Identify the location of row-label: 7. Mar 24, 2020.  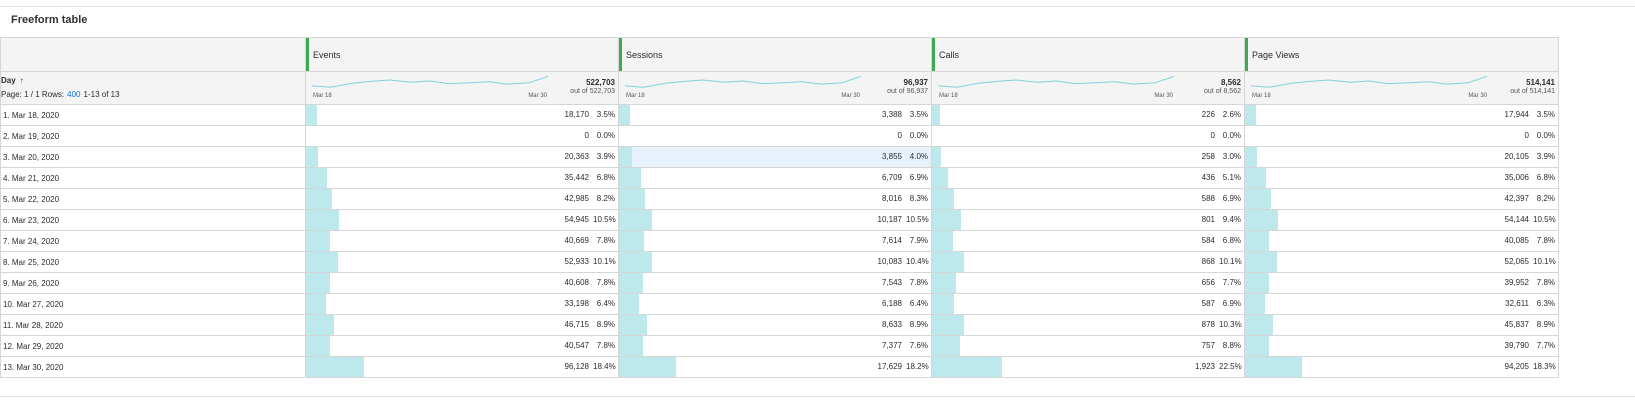
(153, 241).